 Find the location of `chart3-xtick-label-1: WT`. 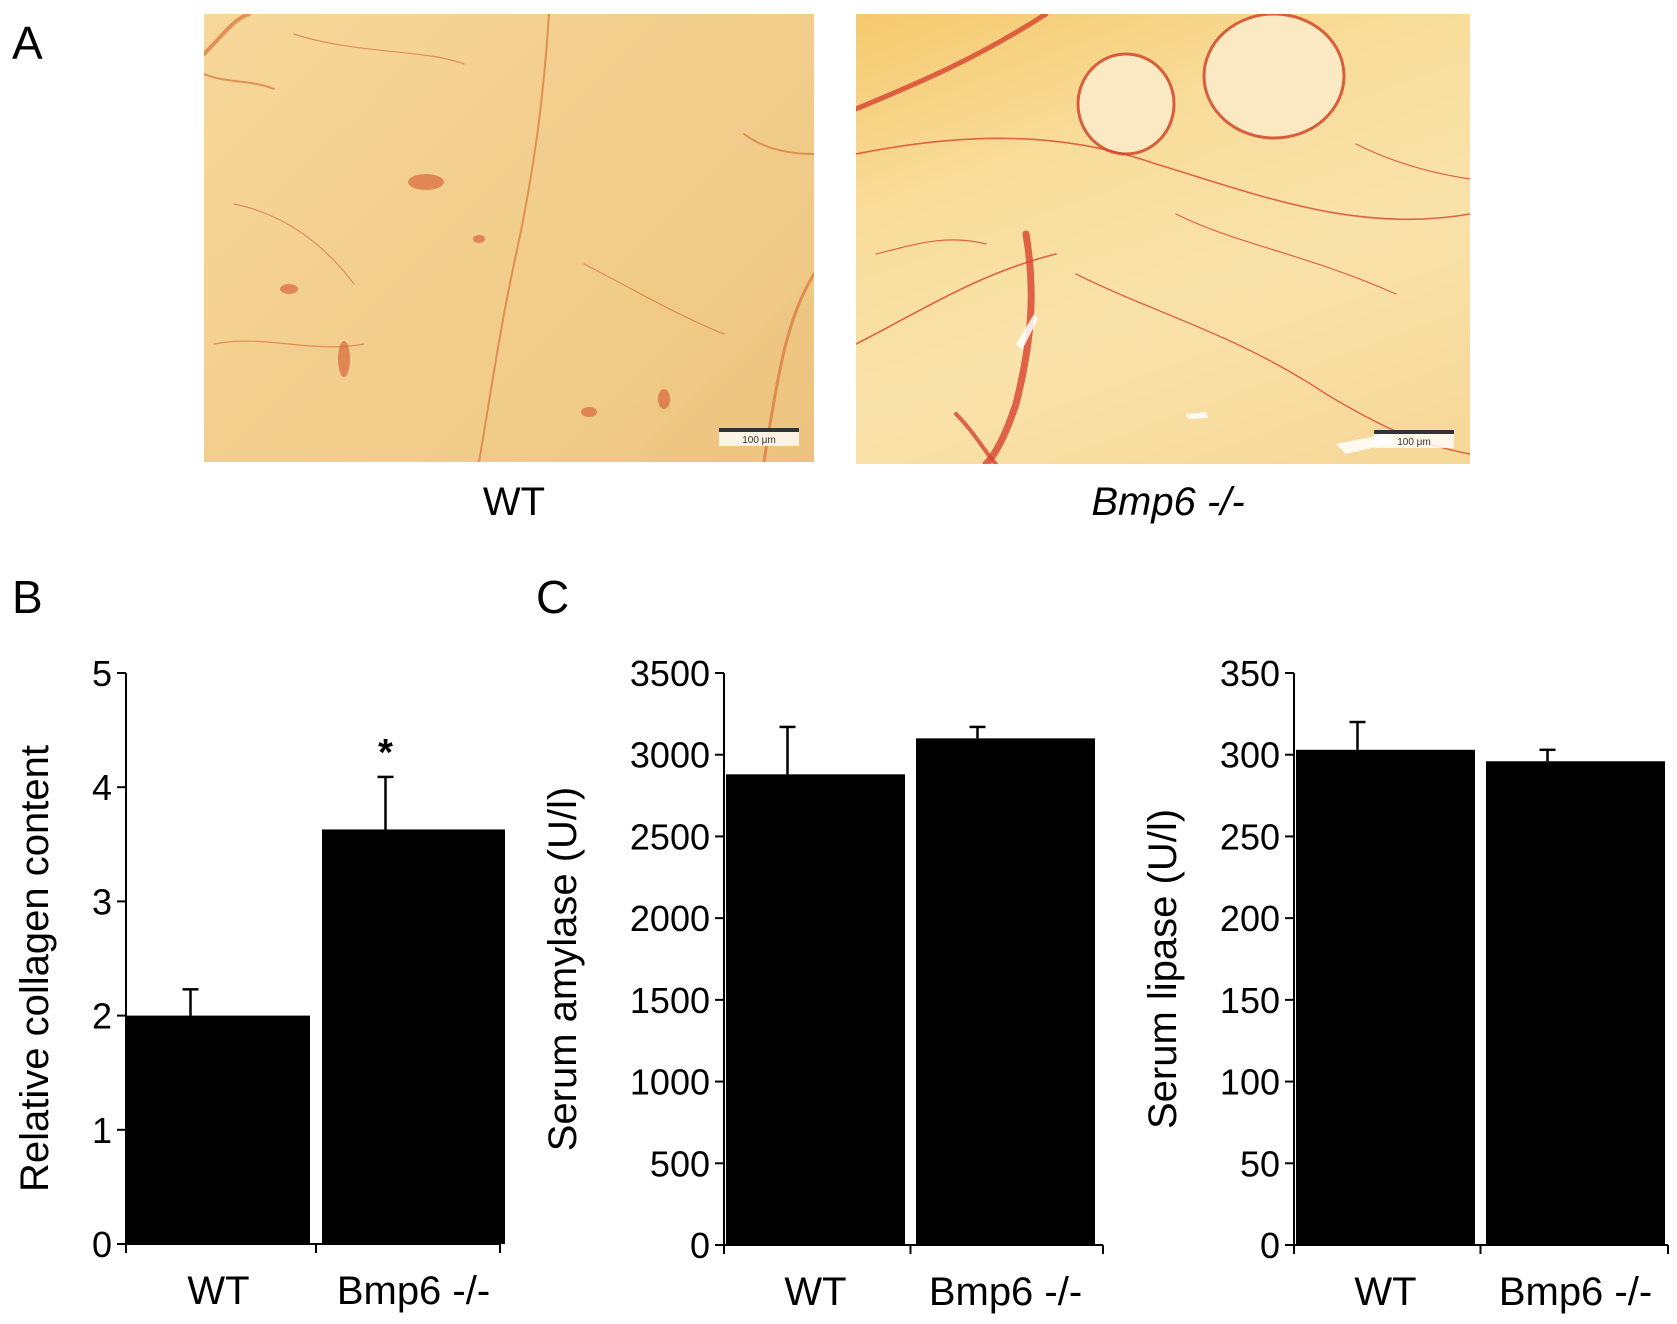

chart3-xtick-label-1: WT is located at coordinates (1385, 1292).